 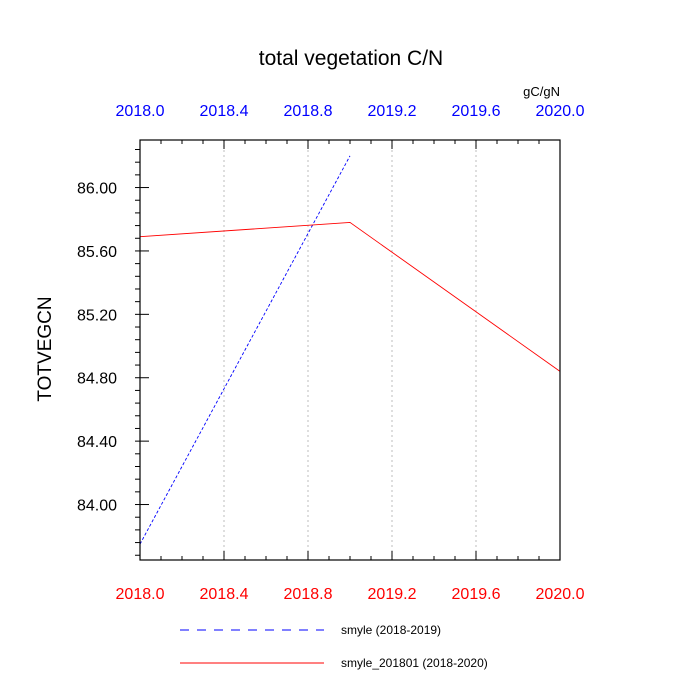 What do you see at coordinates (140, 111) in the screenshot?
I see `x-tick-label-top: 2018.0` at bounding box center [140, 111].